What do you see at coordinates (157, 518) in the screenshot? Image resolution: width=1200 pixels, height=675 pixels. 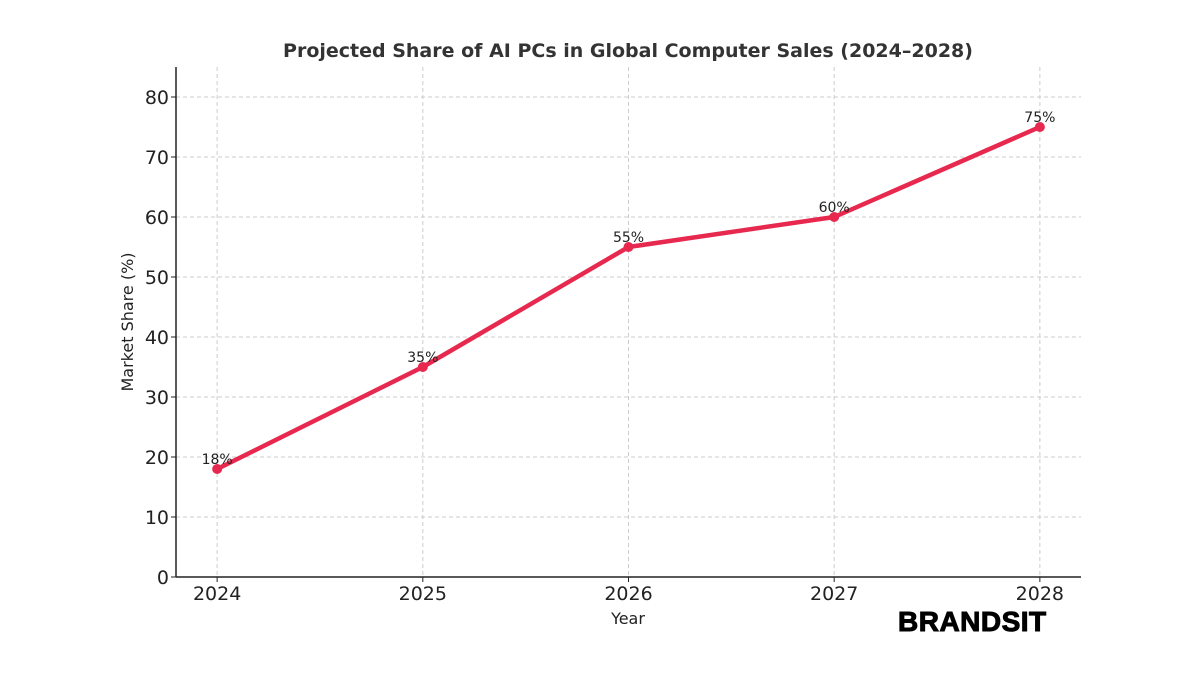 I see `y-tick-label: 10` at bounding box center [157, 518].